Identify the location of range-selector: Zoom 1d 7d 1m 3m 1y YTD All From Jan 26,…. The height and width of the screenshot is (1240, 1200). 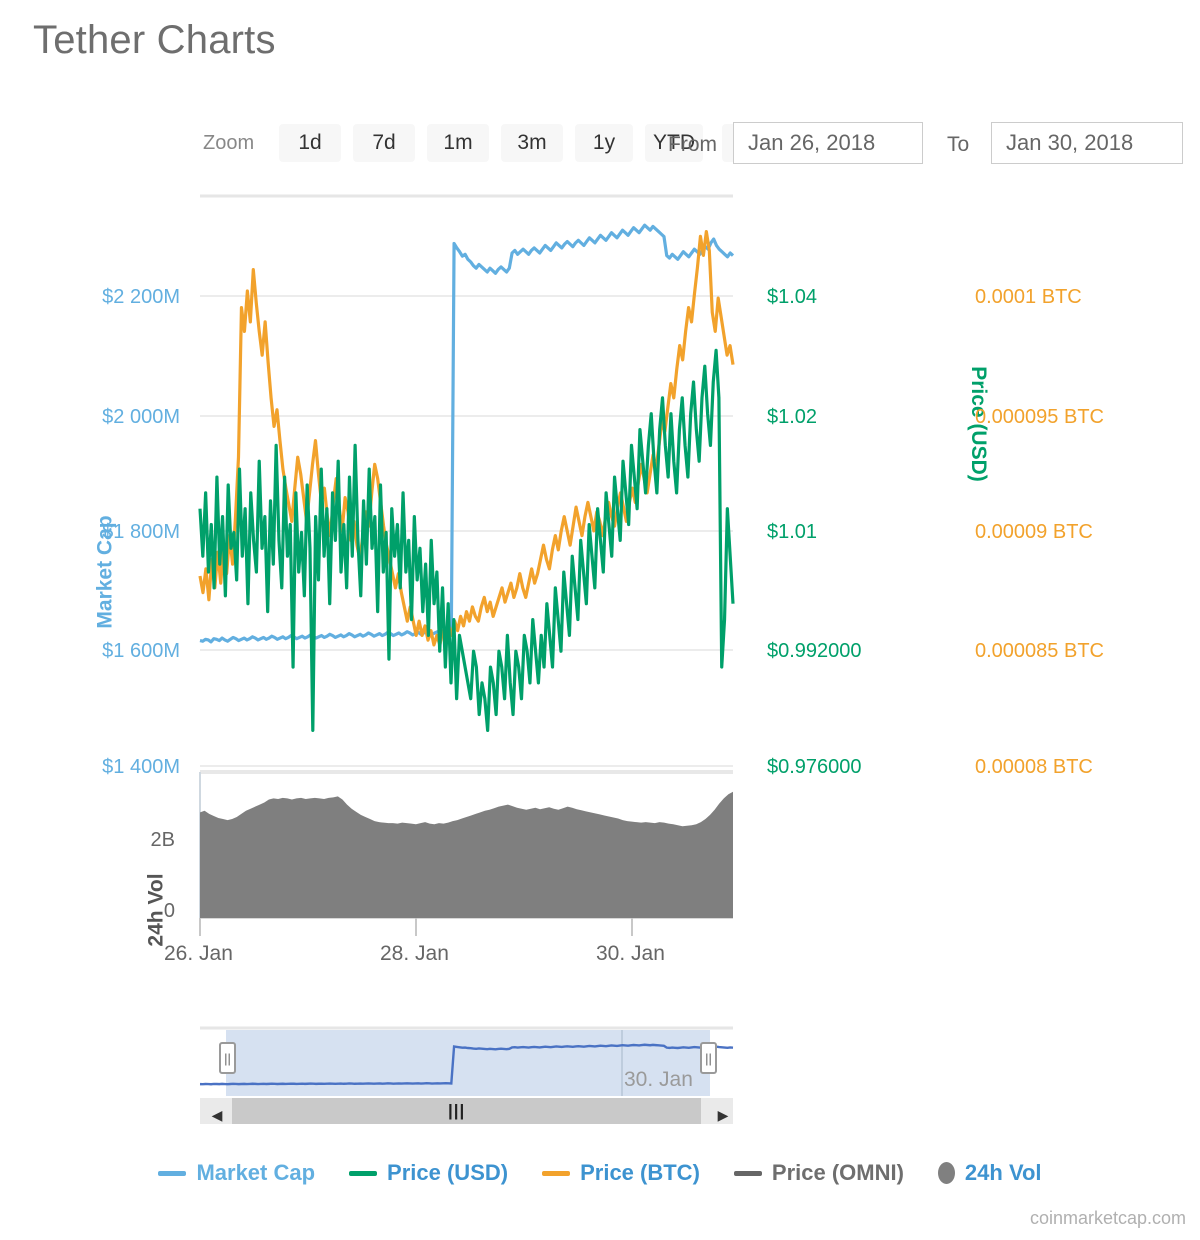
(600, 144).